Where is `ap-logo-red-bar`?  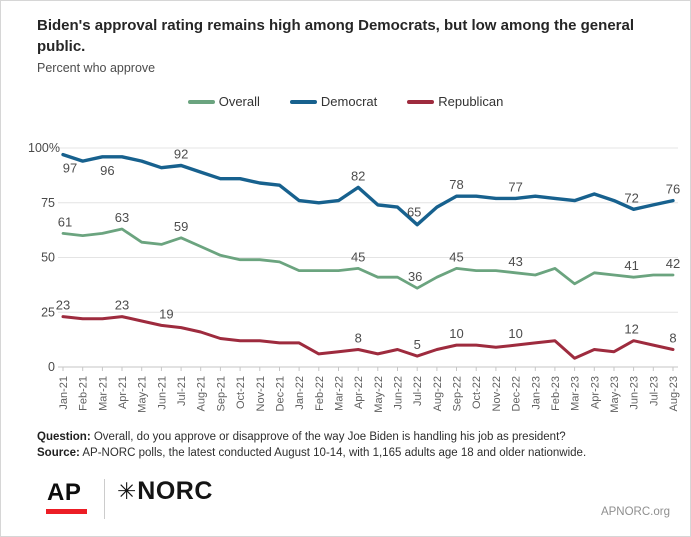 ap-logo-red-bar is located at coordinates (66, 511).